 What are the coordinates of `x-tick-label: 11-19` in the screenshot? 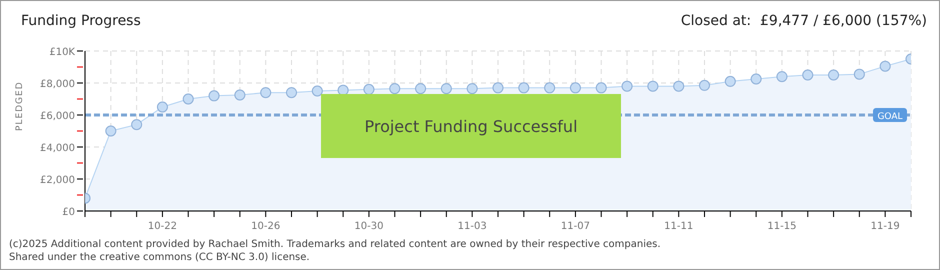 It's located at (885, 226).